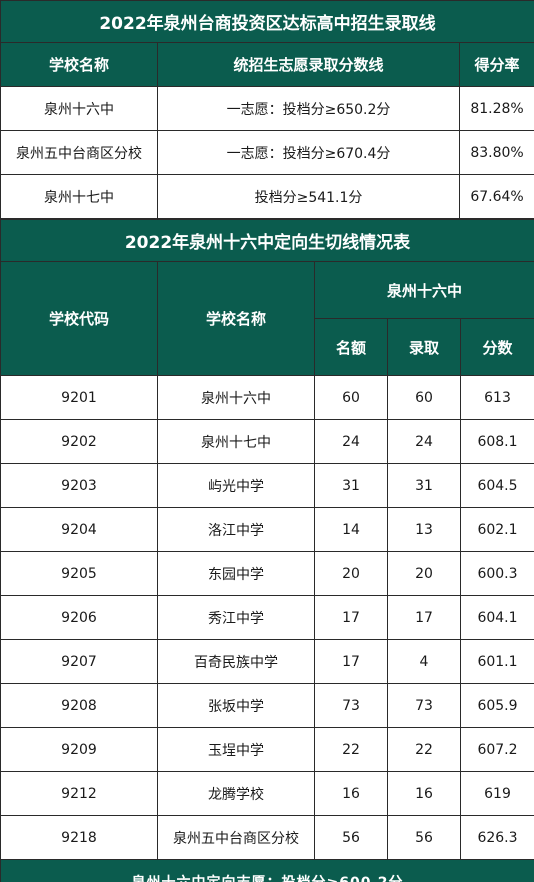 The height and width of the screenshot is (882, 534). Describe the element at coordinates (79, 529) in the screenshot. I see `school-code-cell: 9204` at that location.